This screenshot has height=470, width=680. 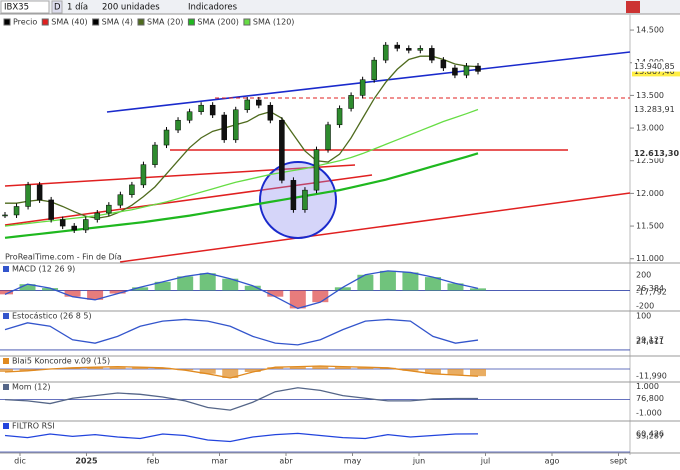 What do you see at coordinates (643, 316) in the screenshot?
I see `indicator-label: 100` at bounding box center [643, 316].